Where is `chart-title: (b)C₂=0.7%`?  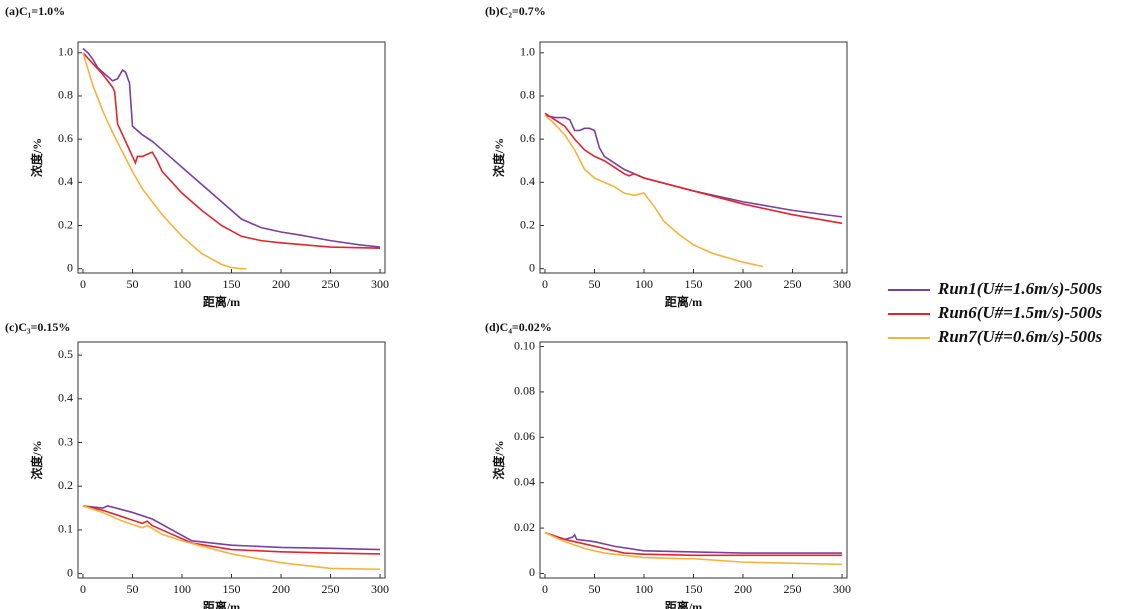
chart-title: (b)C₂=0.7% is located at coordinates (515, 11).